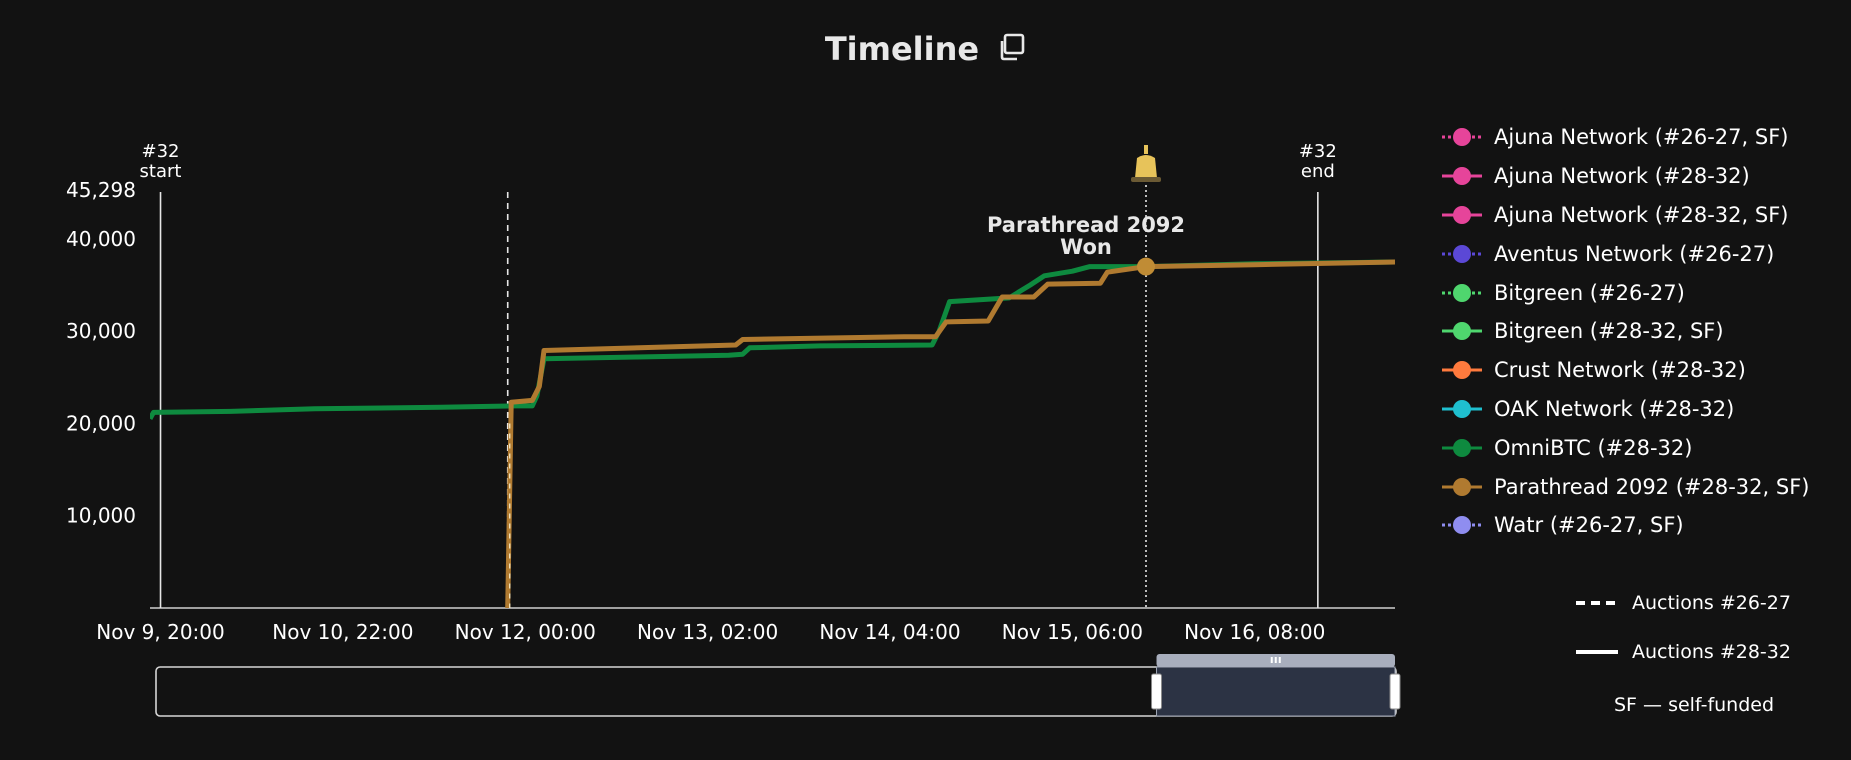 This screenshot has width=1851, height=760. What do you see at coordinates (1620, 370) in the screenshot?
I see `legend-item-label: Crust Network (#28-32)` at bounding box center [1620, 370].